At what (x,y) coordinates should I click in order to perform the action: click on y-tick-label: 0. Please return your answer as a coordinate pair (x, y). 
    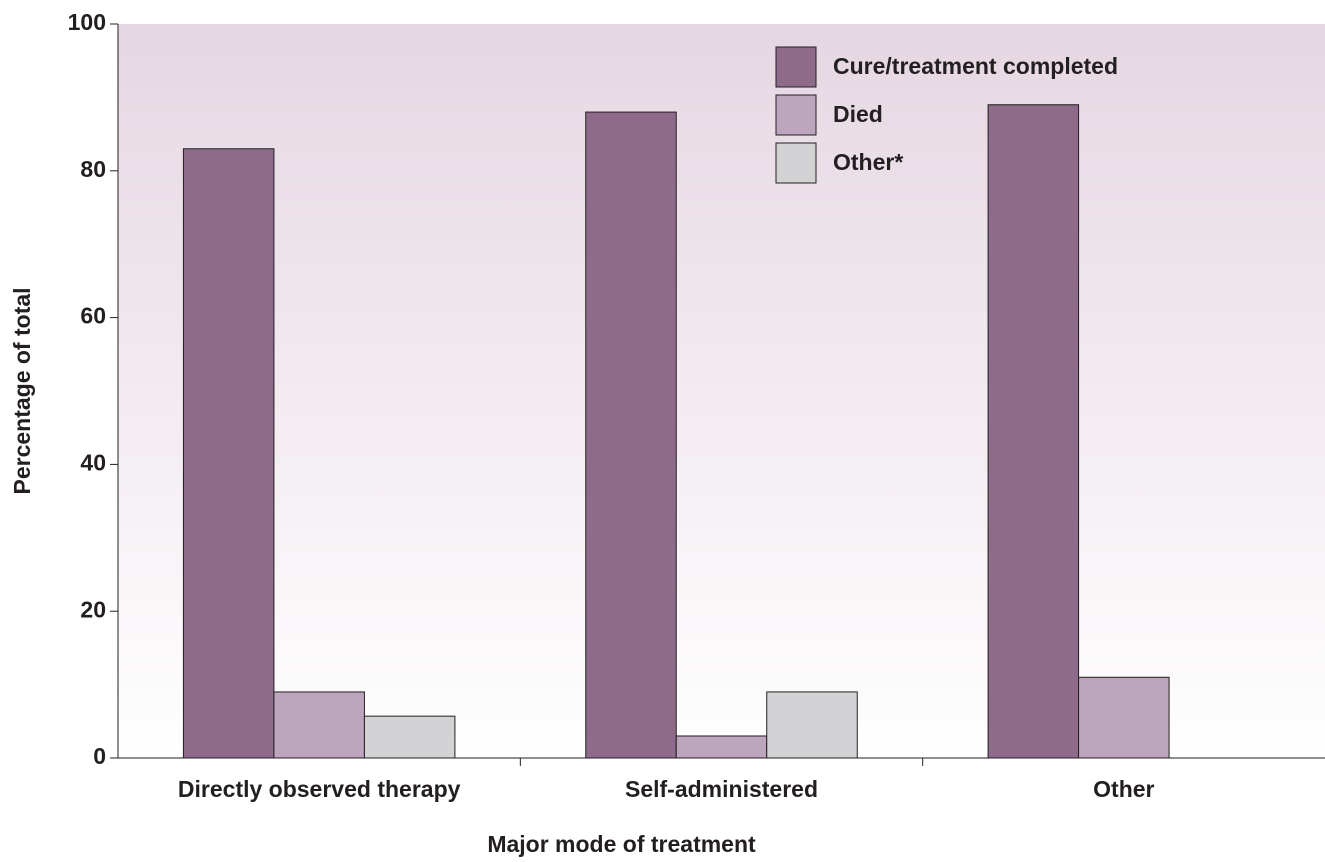
    Looking at the image, I should click on (99, 756).